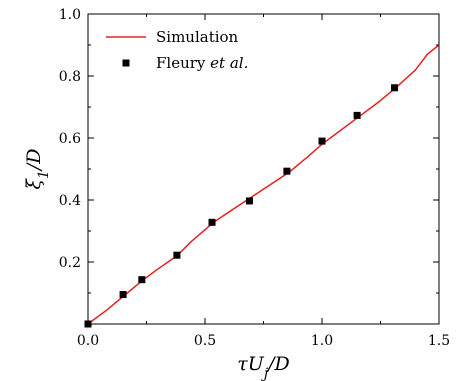  What do you see at coordinates (439, 341) in the screenshot?
I see `x-tick-label: 1.5` at bounding box center [439, 341].